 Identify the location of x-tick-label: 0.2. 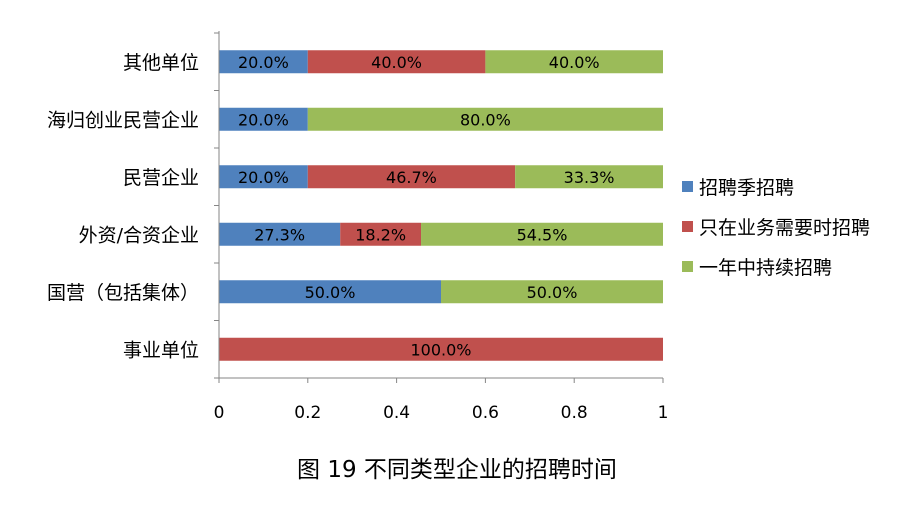
(307, 413).